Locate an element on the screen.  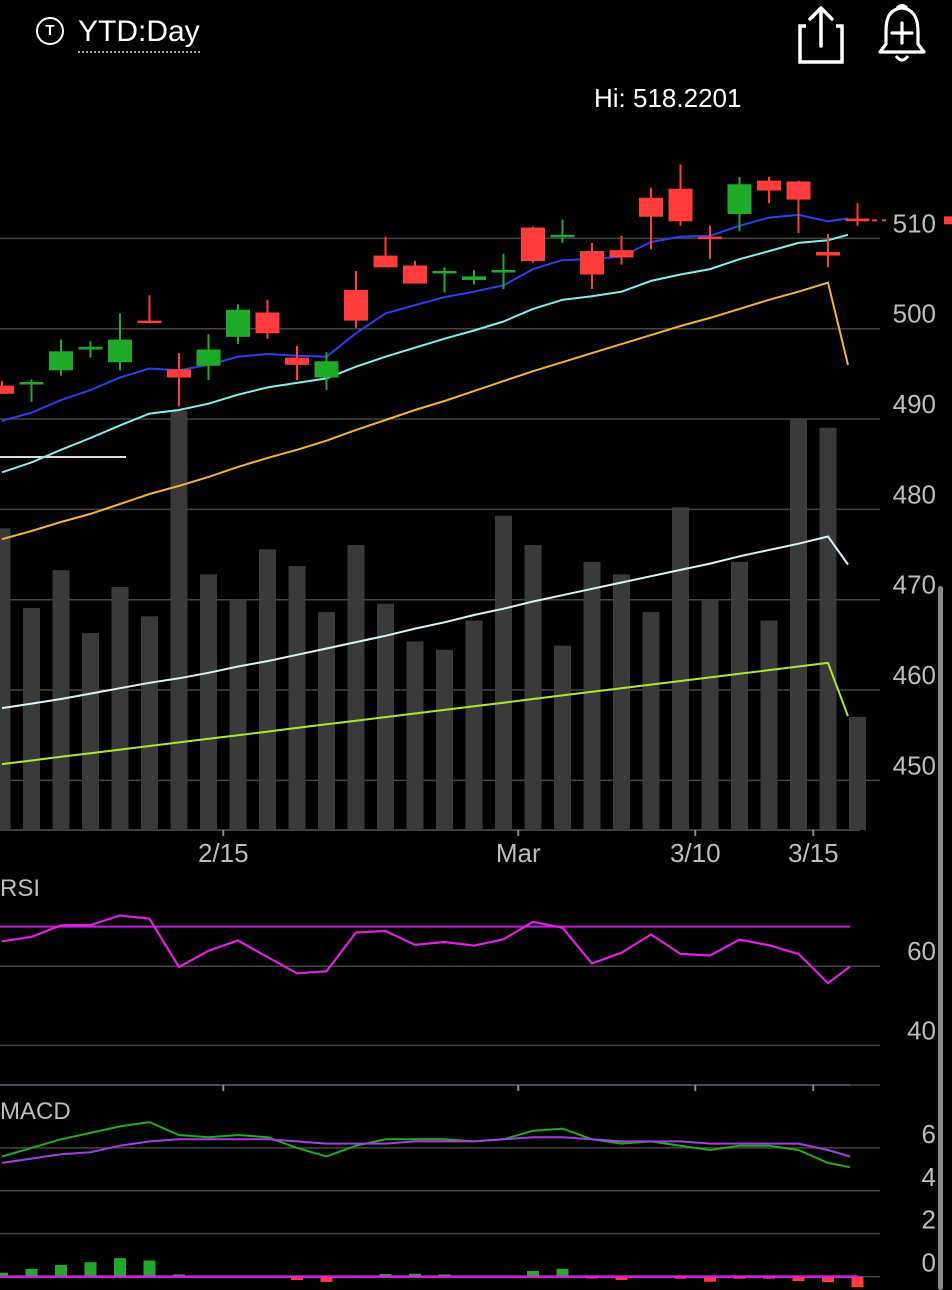
price-tick-label: 480 is located at coordinates (914, 494).